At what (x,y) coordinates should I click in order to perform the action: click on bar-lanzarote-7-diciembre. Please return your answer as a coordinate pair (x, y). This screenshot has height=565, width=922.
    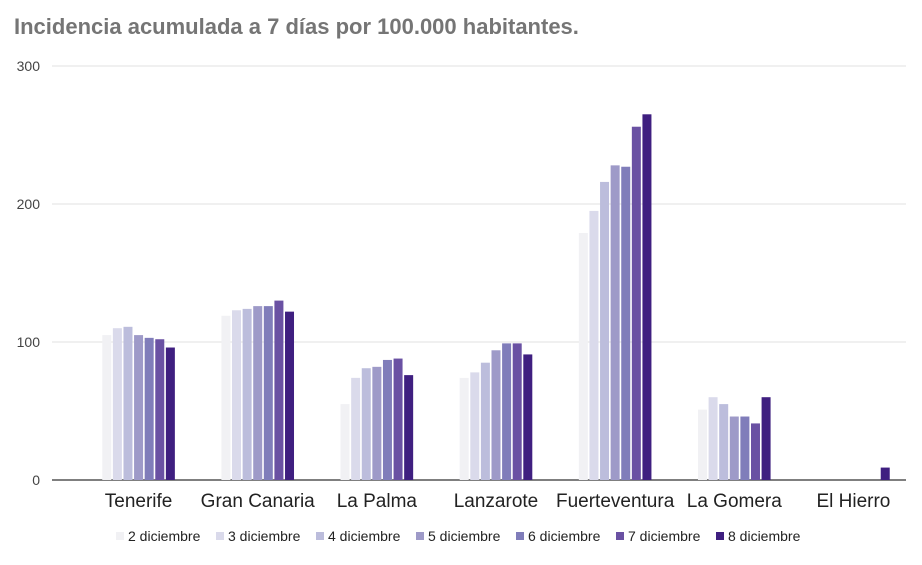
    Looking at the image, I should click on (517, 411).